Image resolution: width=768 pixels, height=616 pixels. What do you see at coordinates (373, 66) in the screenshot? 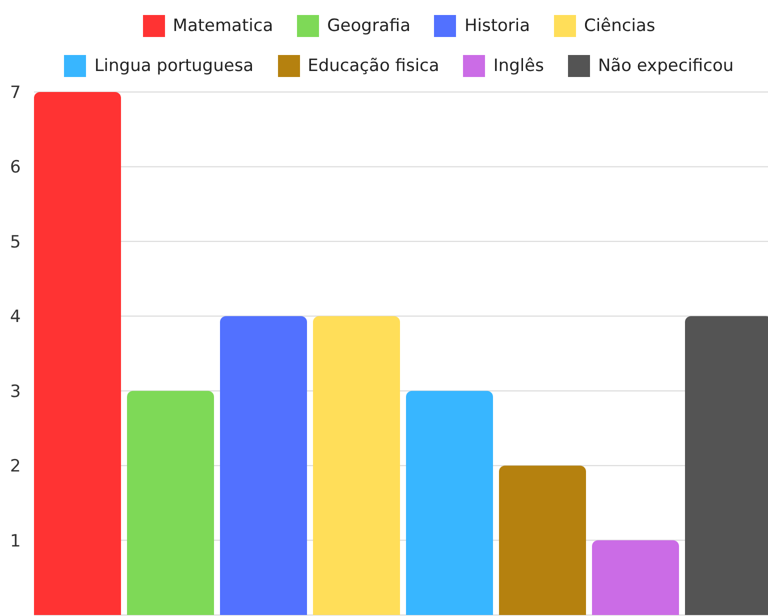
I see `legend-label: Educação fisica` at bounding box center [373, 66].